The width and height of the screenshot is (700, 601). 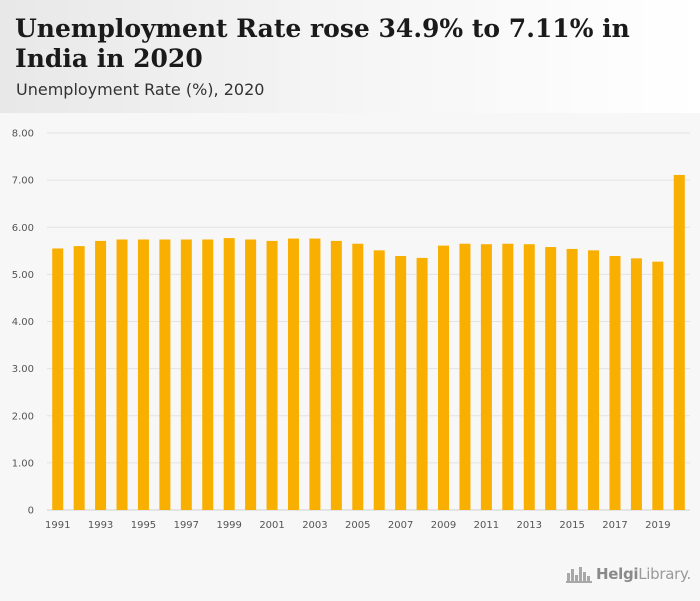 What do you see at coordinates (186, 374) in the screenshot?
I see `bar-1997` at bounding box center [186, 374].